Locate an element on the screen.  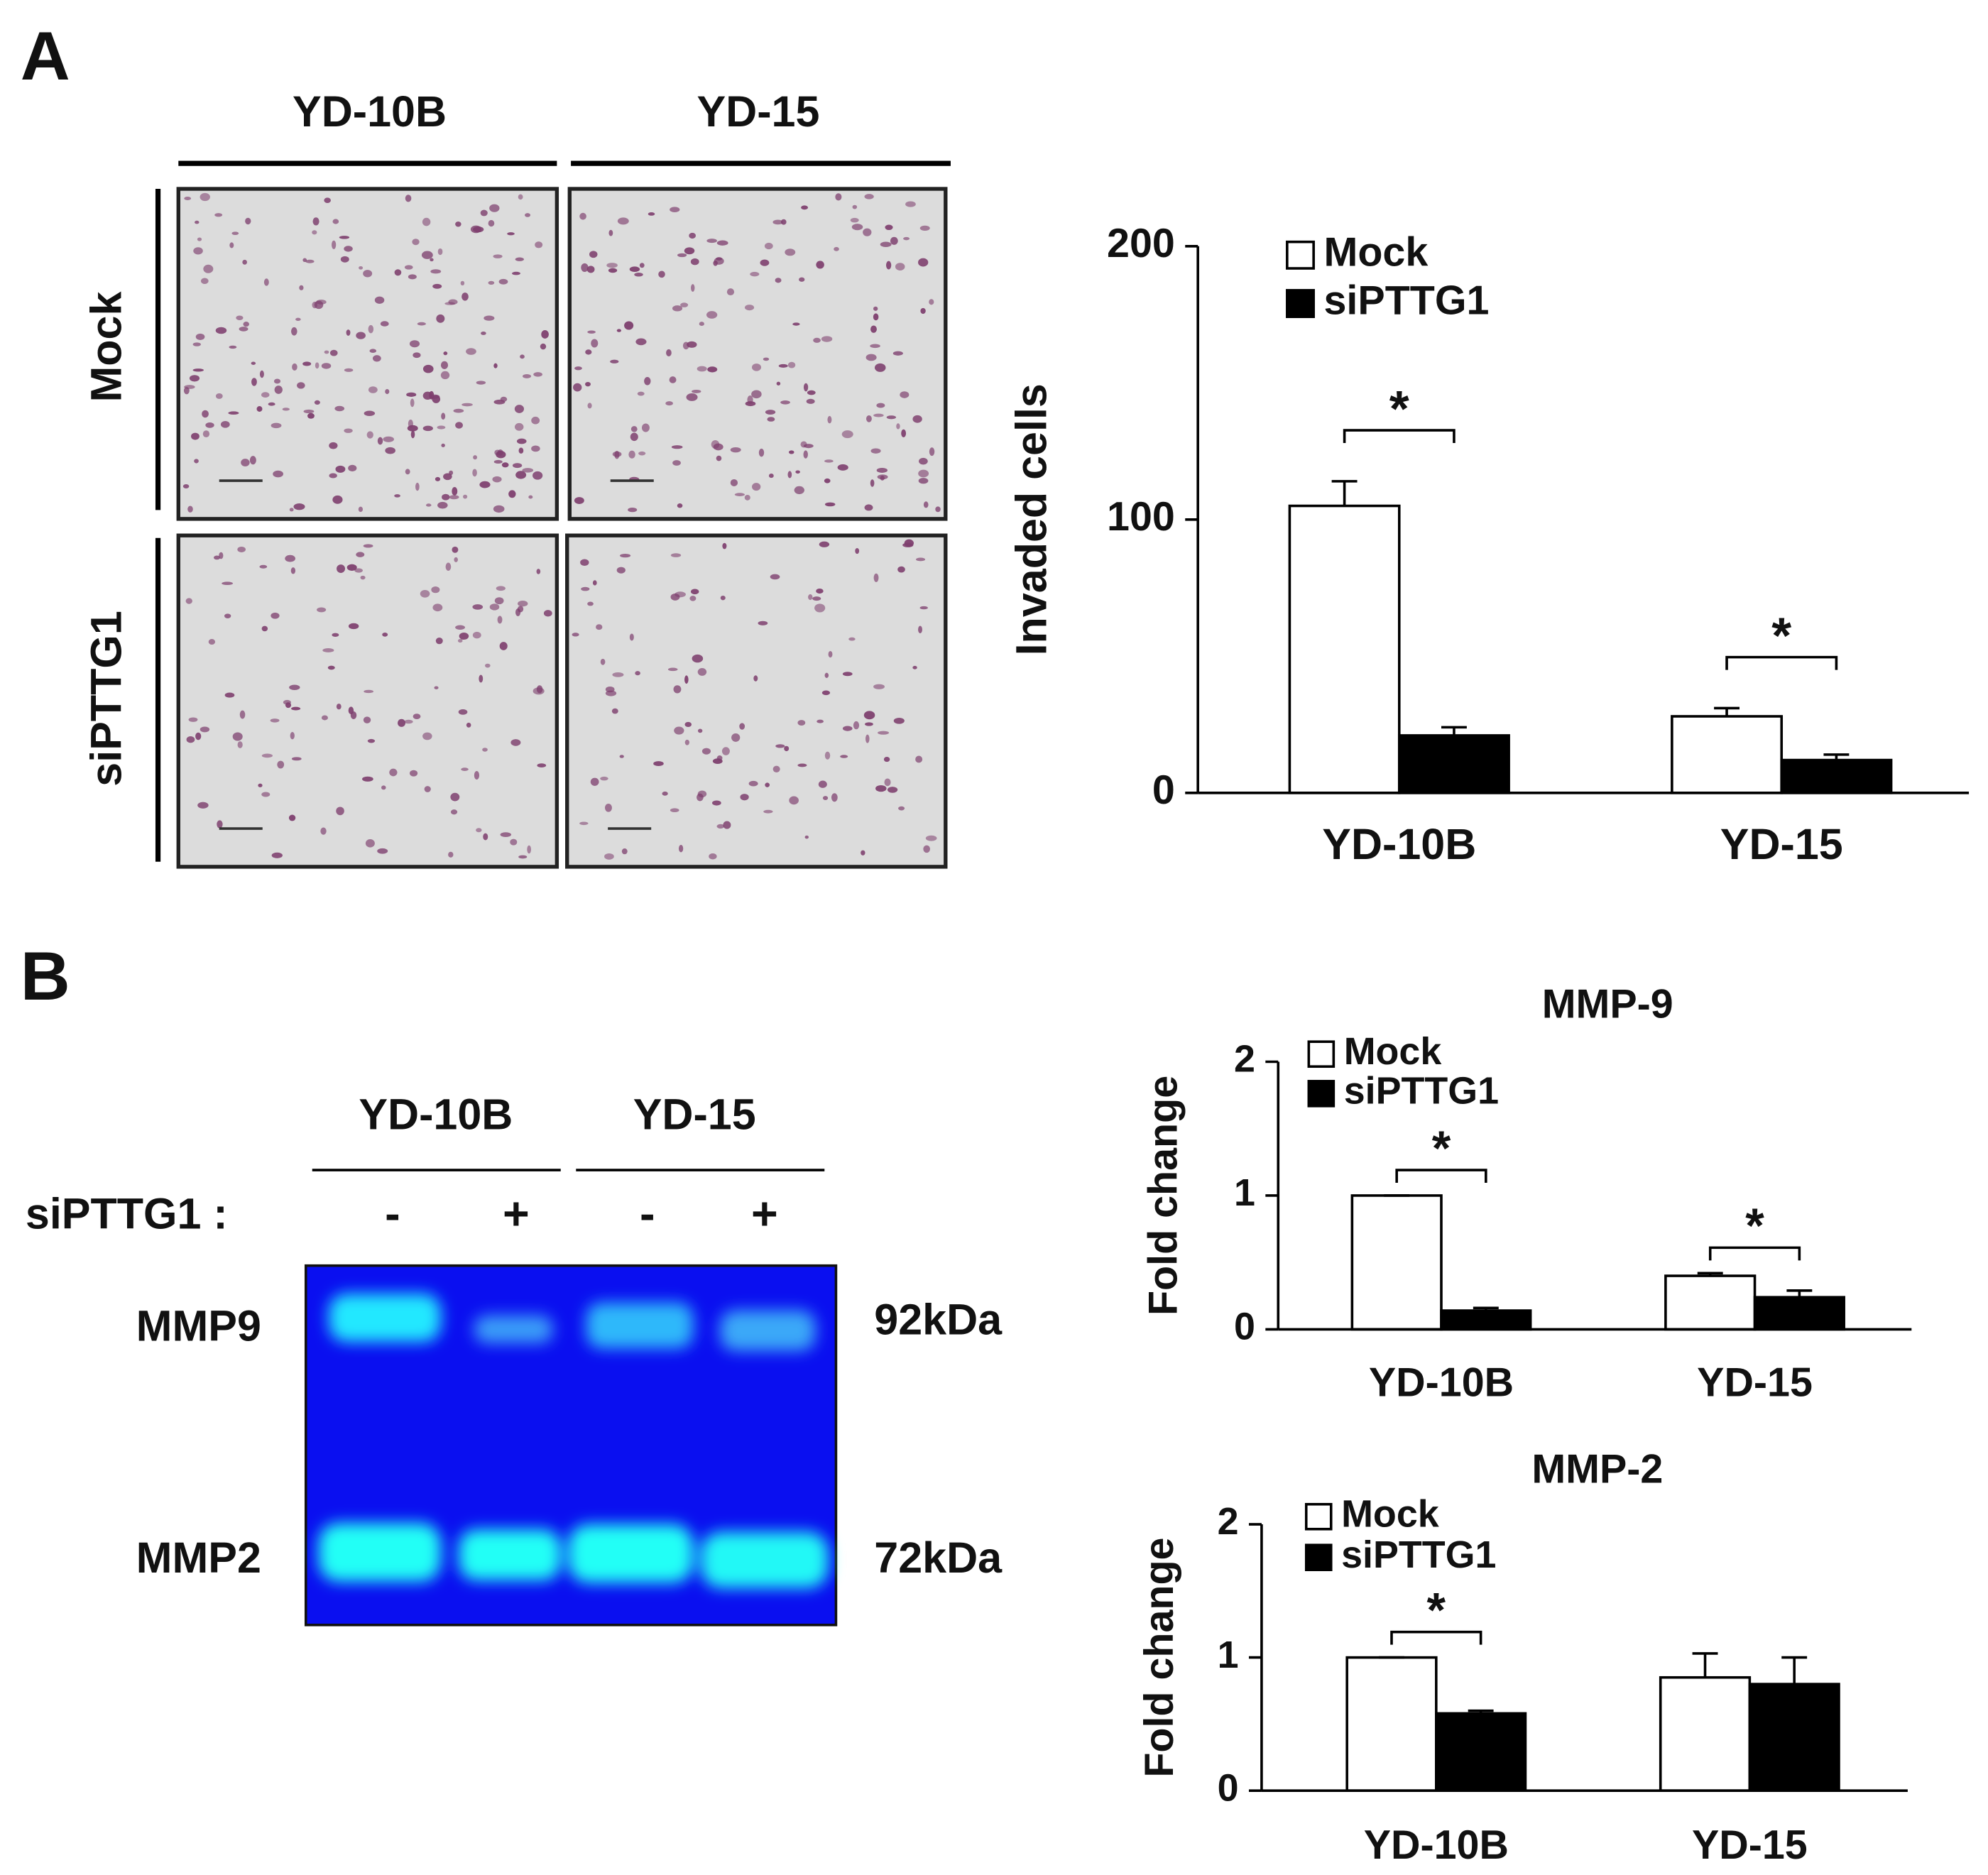
x-tick-label: YD-10B is located at coordinates (1441, 1383).